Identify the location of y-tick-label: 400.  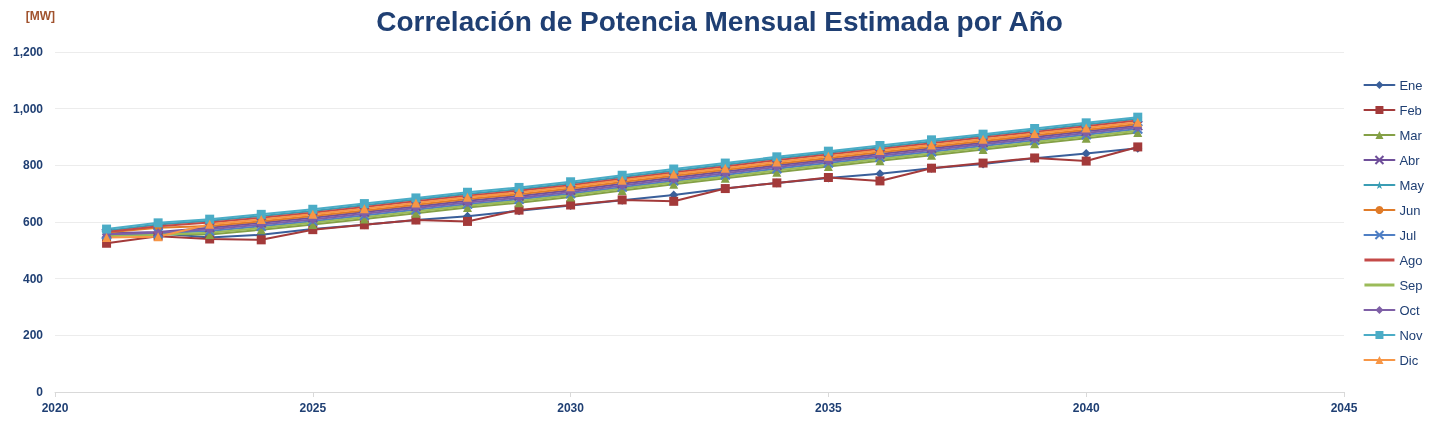
(33, 278).